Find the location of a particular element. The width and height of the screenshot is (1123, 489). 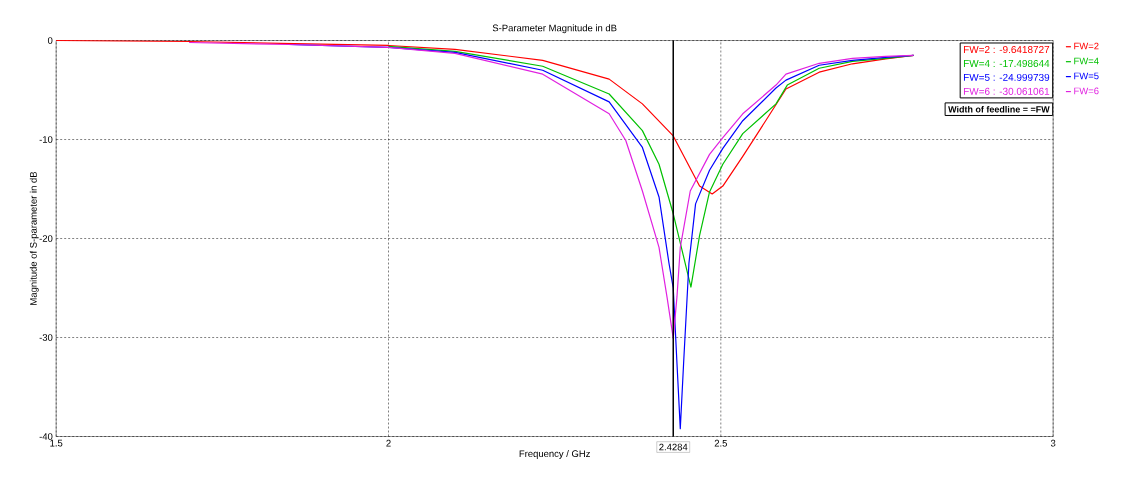

ref-line-label: 2.4284 is located at coordinates (673, 447).